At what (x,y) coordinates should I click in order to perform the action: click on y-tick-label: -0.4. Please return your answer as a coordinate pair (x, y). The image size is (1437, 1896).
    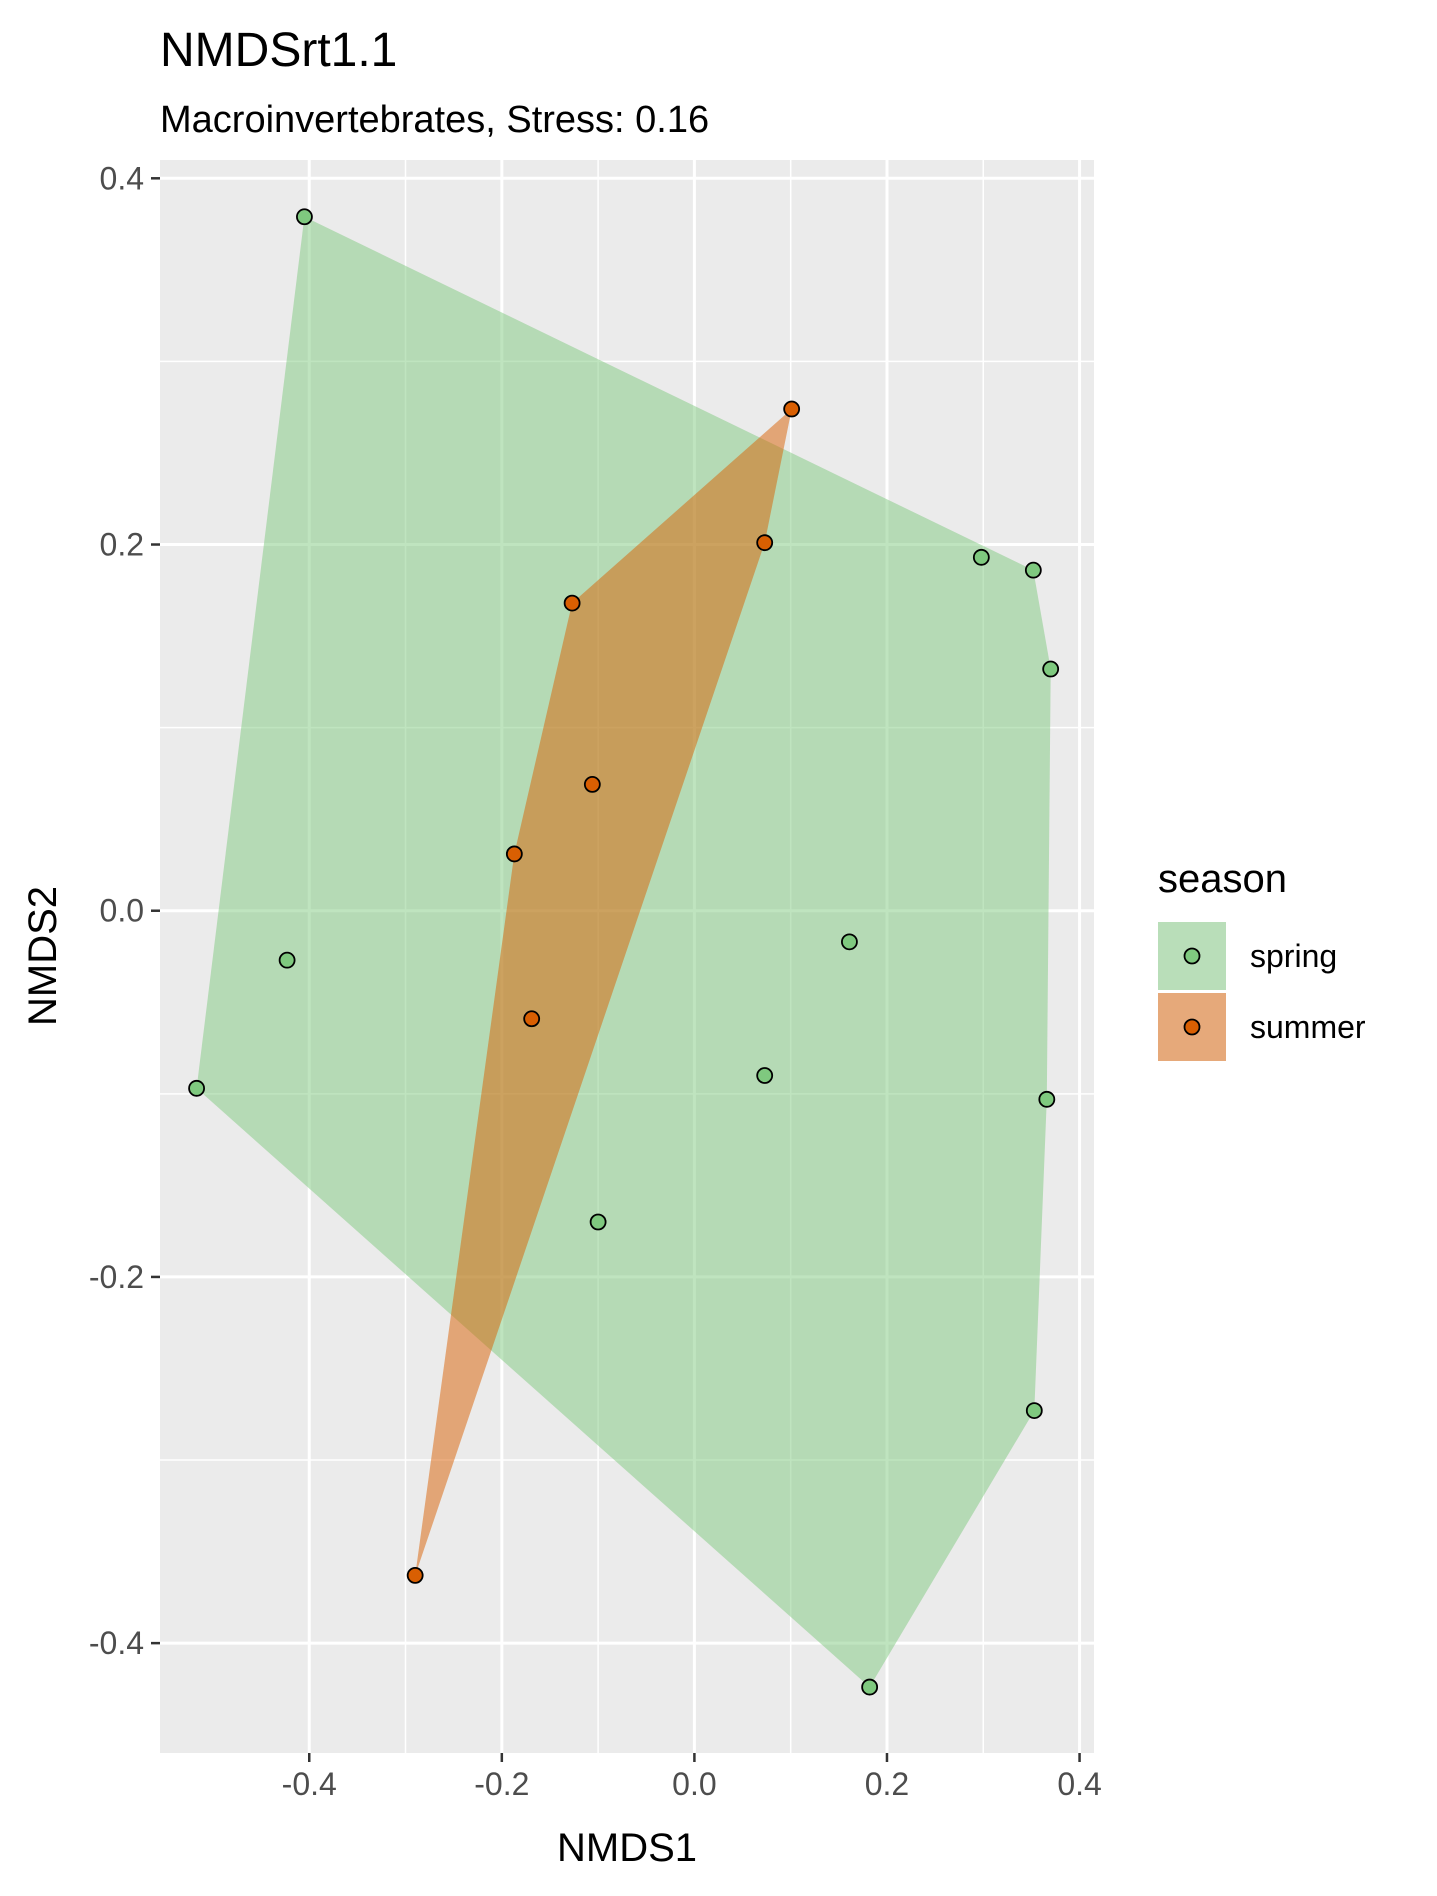
    Looking at the image, I should click on (116, 1643).